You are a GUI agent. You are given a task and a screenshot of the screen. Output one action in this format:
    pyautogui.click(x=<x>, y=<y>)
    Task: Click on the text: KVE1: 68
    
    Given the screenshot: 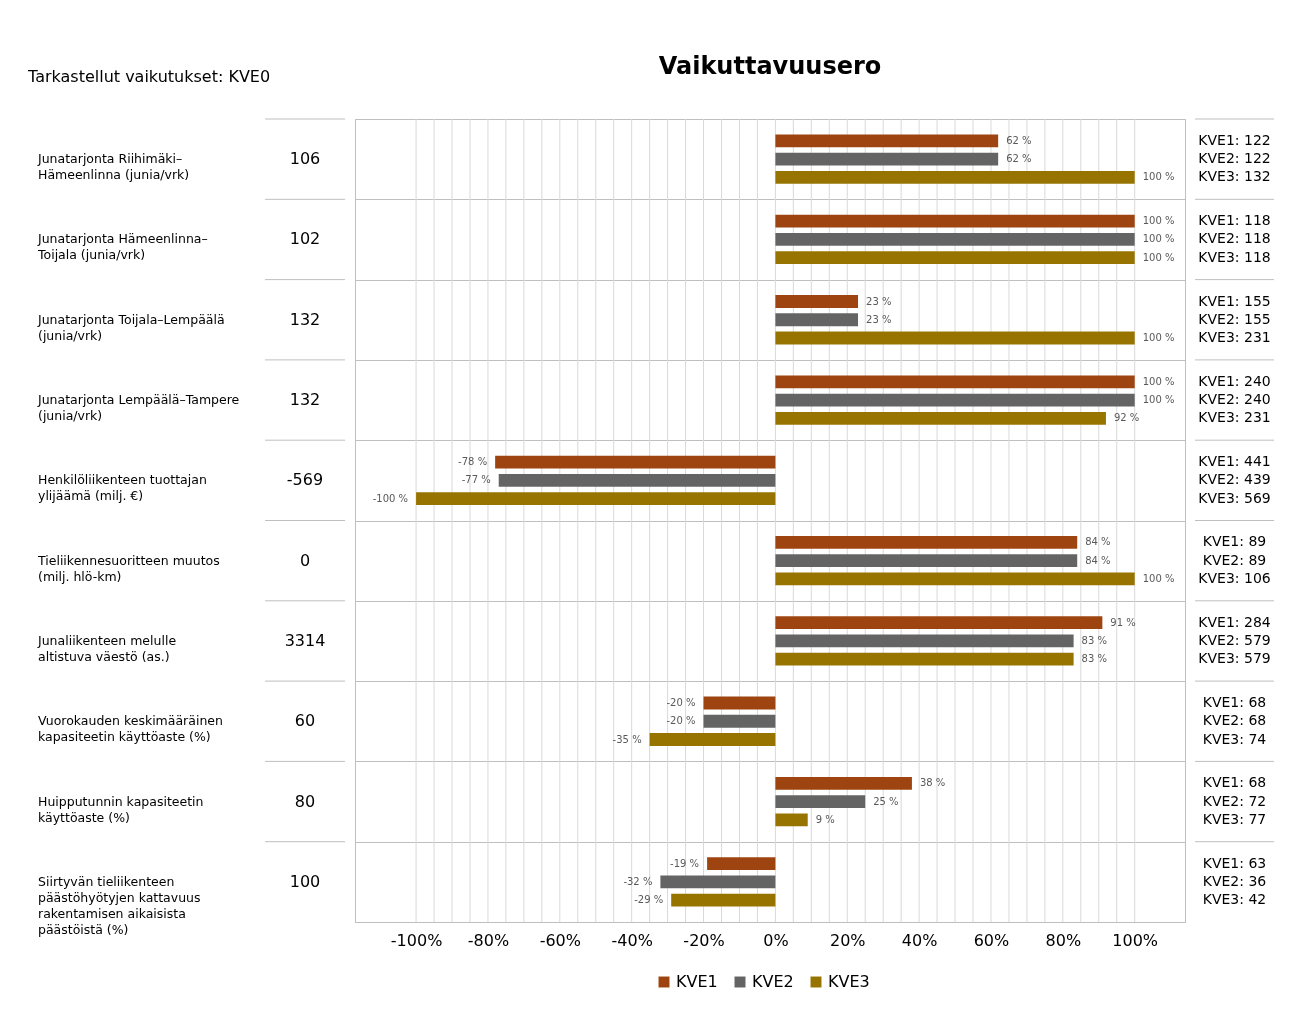 What is the action you would take?
    pyautogui.click(x=1234, y=782)
    